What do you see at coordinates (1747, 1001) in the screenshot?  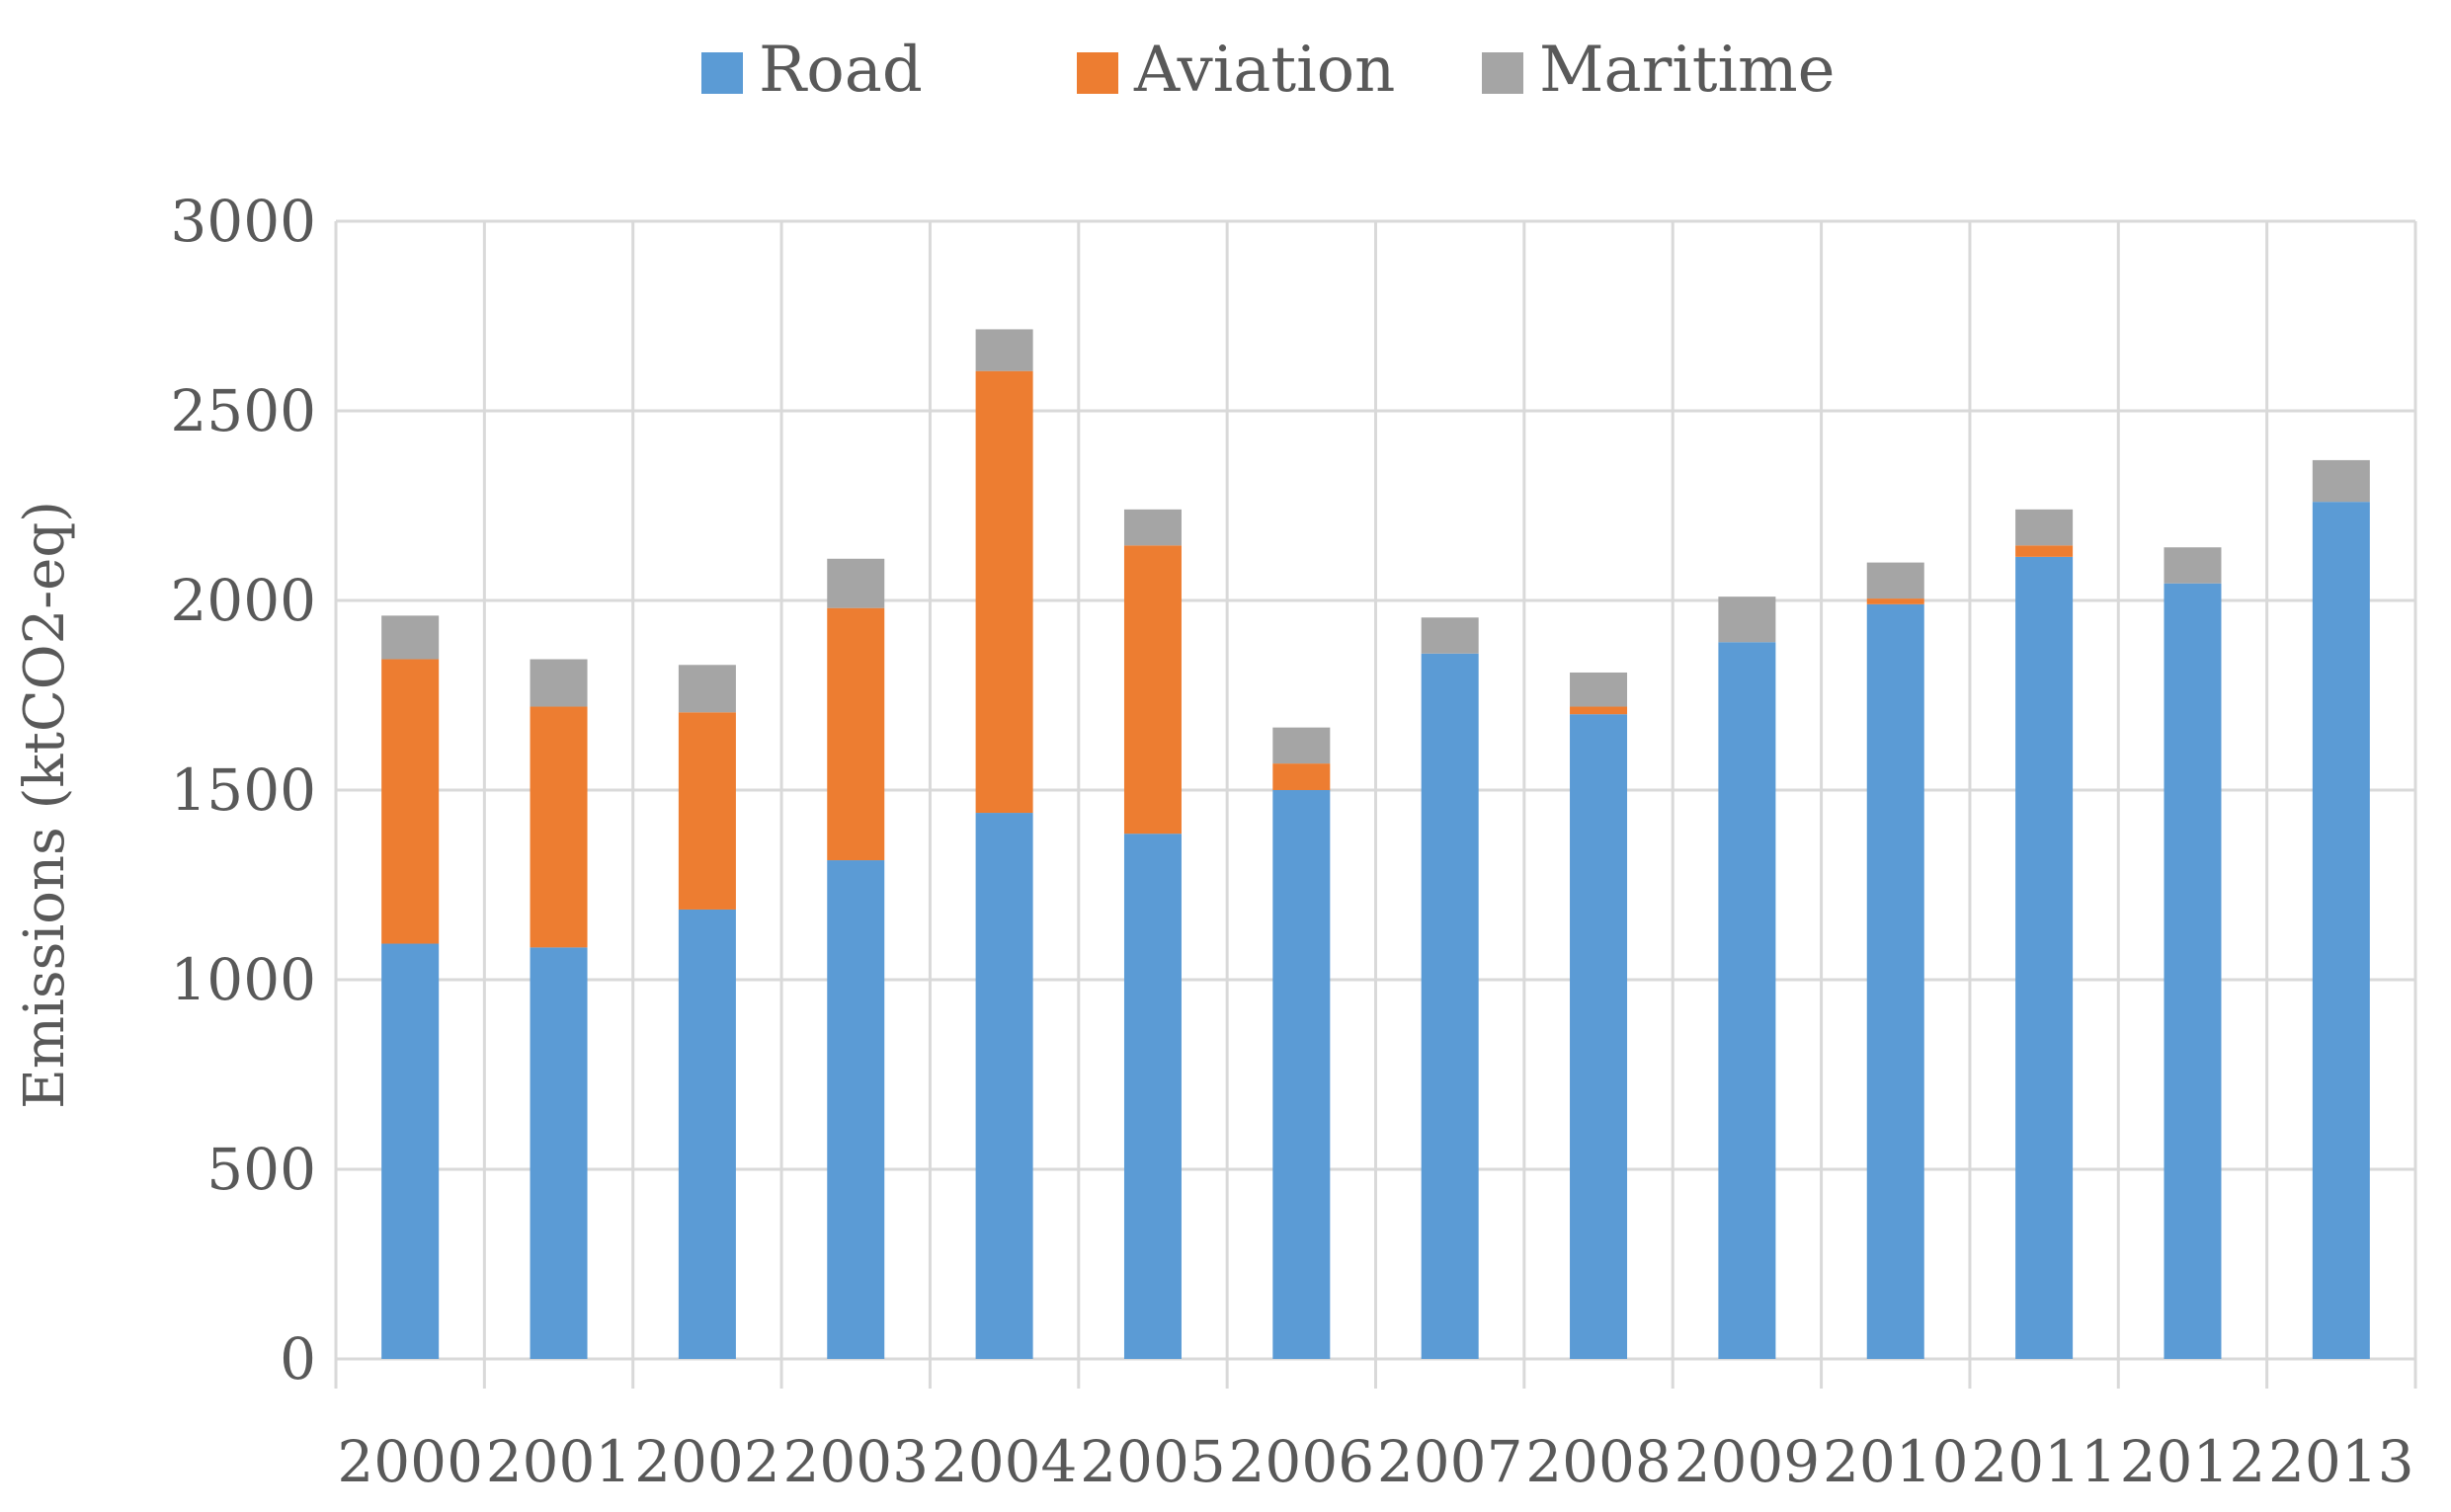 I see `bar-road-2009` at bounding box center [1747, 1001].